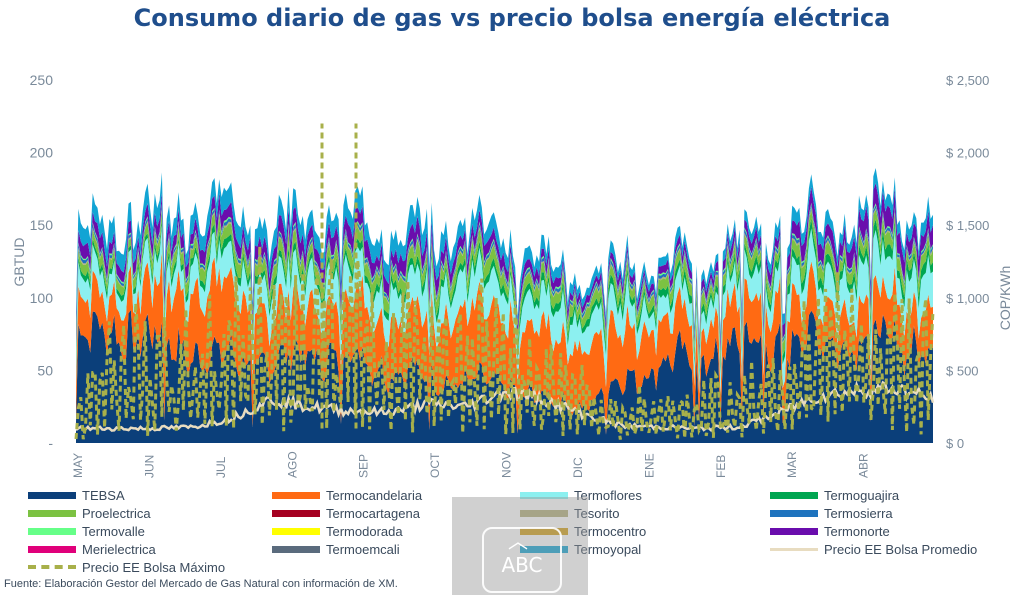 The image size is (1024, 595). Describe the element at coordinates (50, 443) in the screenshot. I see `y-tick-label: -` at that location.